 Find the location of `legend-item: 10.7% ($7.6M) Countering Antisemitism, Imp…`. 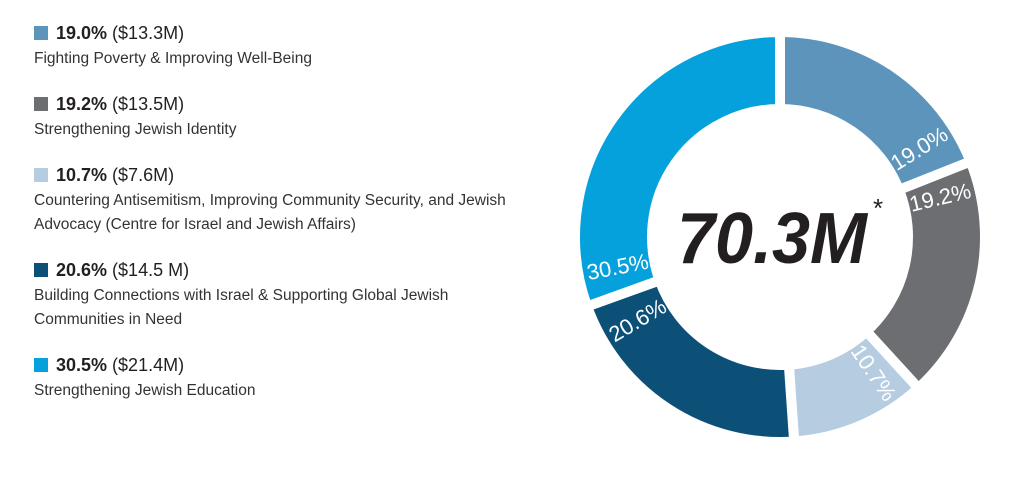

legend-item: 10.7% ($7.6M) Countering Antisemitism, Imp… is located at coordinates (284, 200).